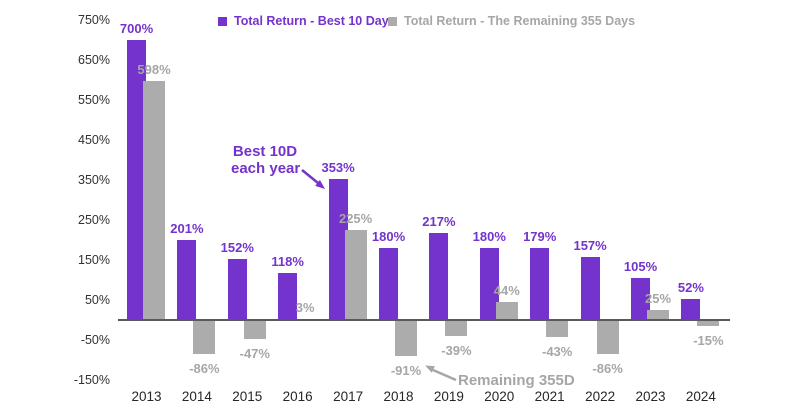 Image resolution: width=800 pixels, height=420 pixels. I want to click on value-label-remaining355days-2024: -15%, so click(708, 340).